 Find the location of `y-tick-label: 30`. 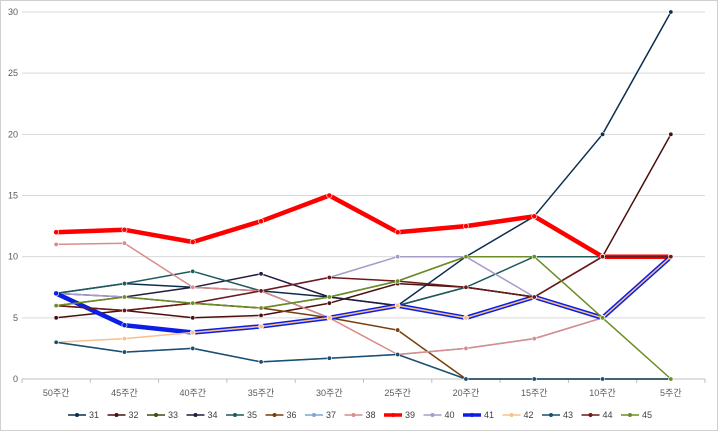

y-tick-label: 30 is located at coordinates (13, 12).